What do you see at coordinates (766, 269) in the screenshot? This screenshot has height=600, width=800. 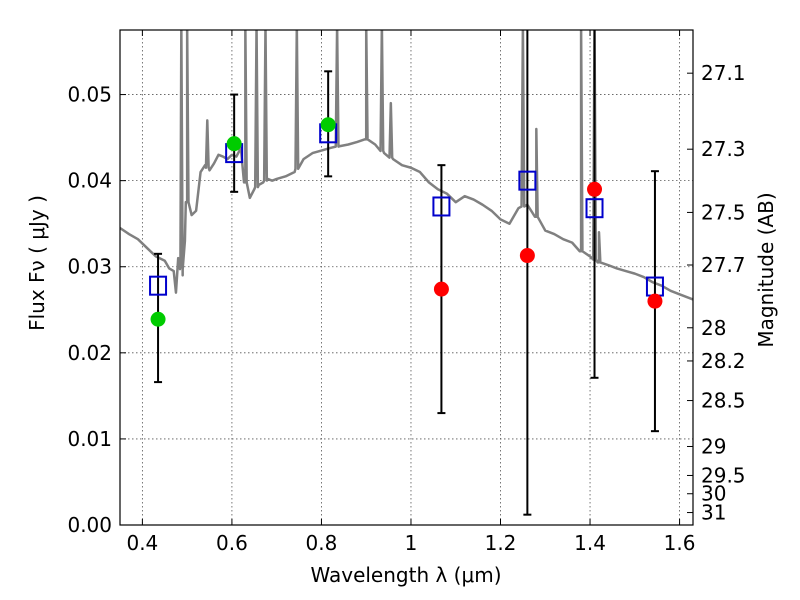 I see `right-axis-title: Magnitude (AB)` at bounding box center [766, 269].